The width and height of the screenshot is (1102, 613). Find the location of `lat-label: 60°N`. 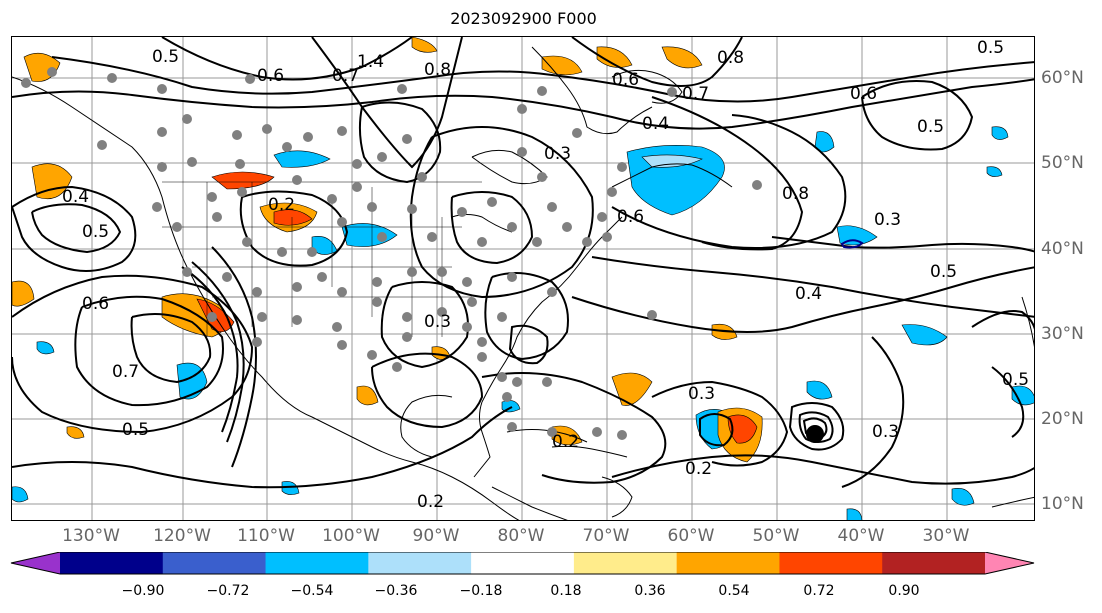

lat-label: 60°N is located at coordinates (1062, 78).